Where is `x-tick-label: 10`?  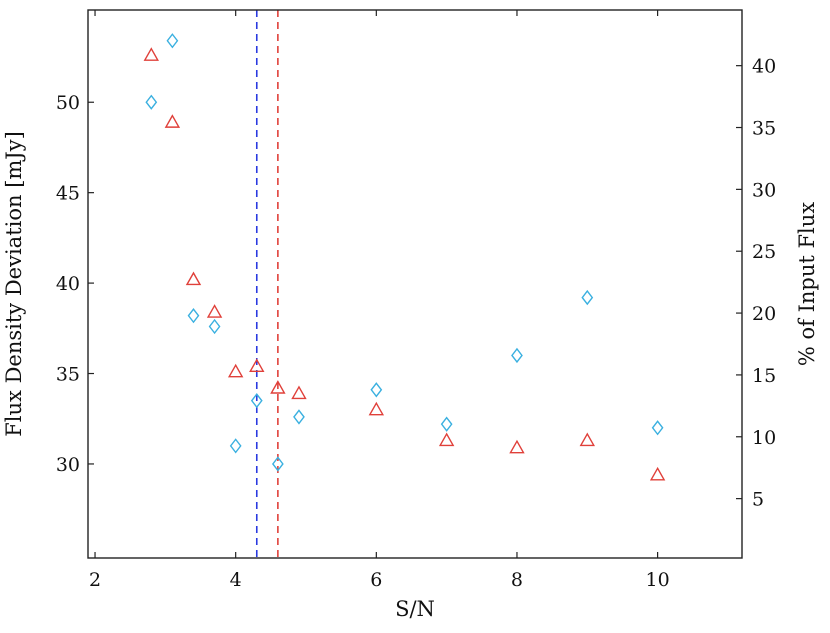 x-tick-label: 10 is located at coordinates (658, 580).